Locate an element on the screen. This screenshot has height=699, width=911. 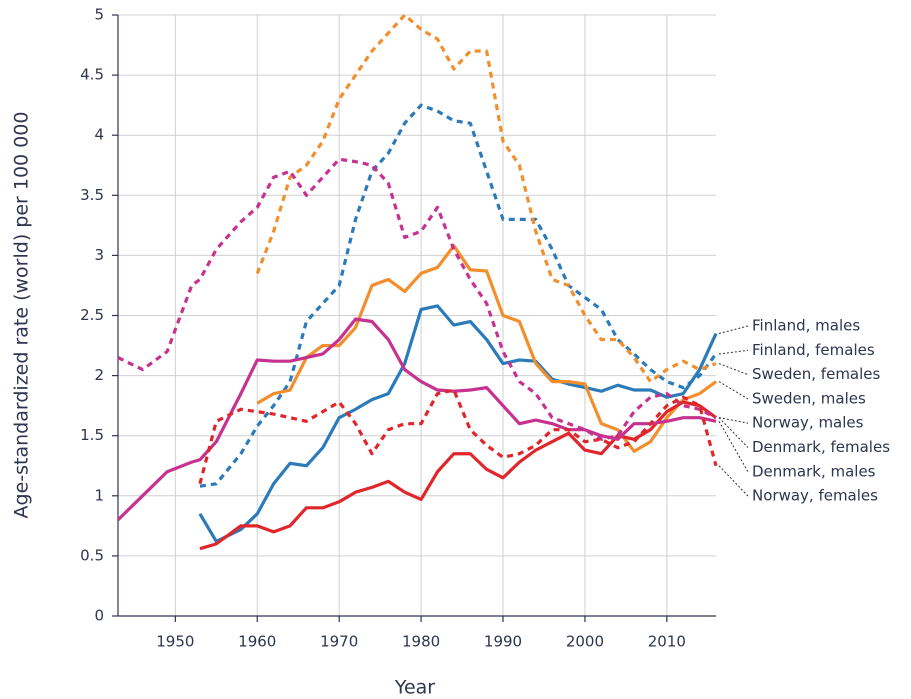
y-tick-label: 2 is located at coordinates (99, 375).